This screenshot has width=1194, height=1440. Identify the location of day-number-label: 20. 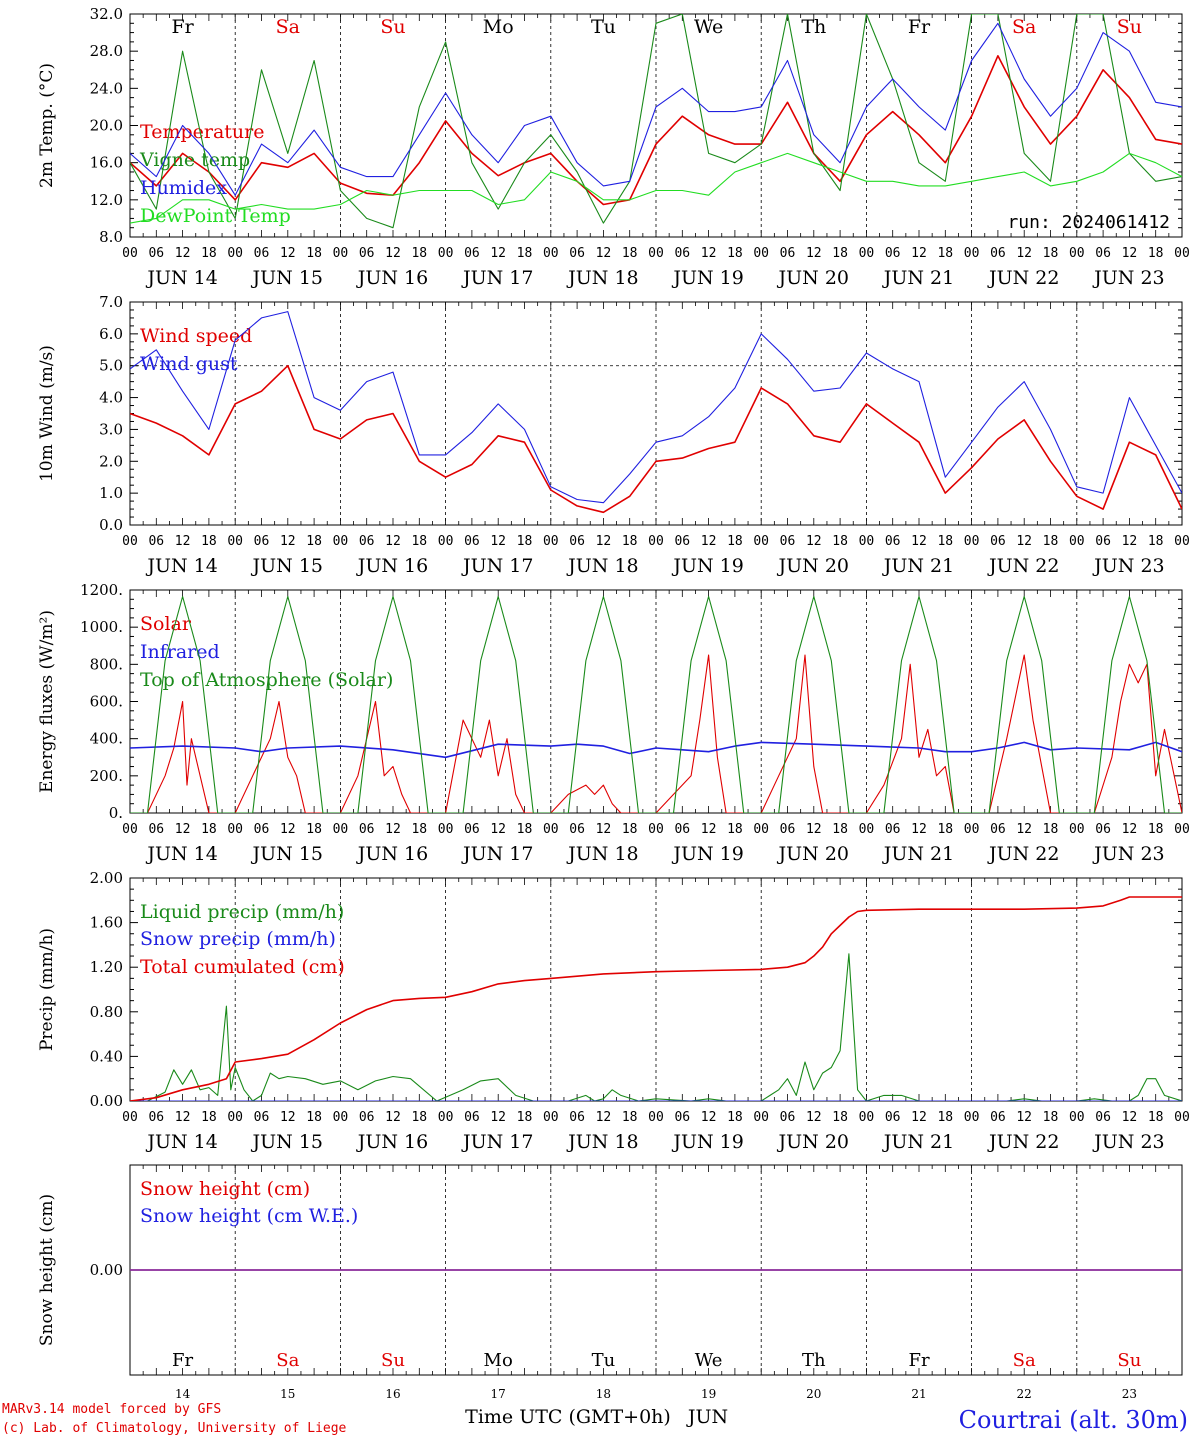
(813, 1394).